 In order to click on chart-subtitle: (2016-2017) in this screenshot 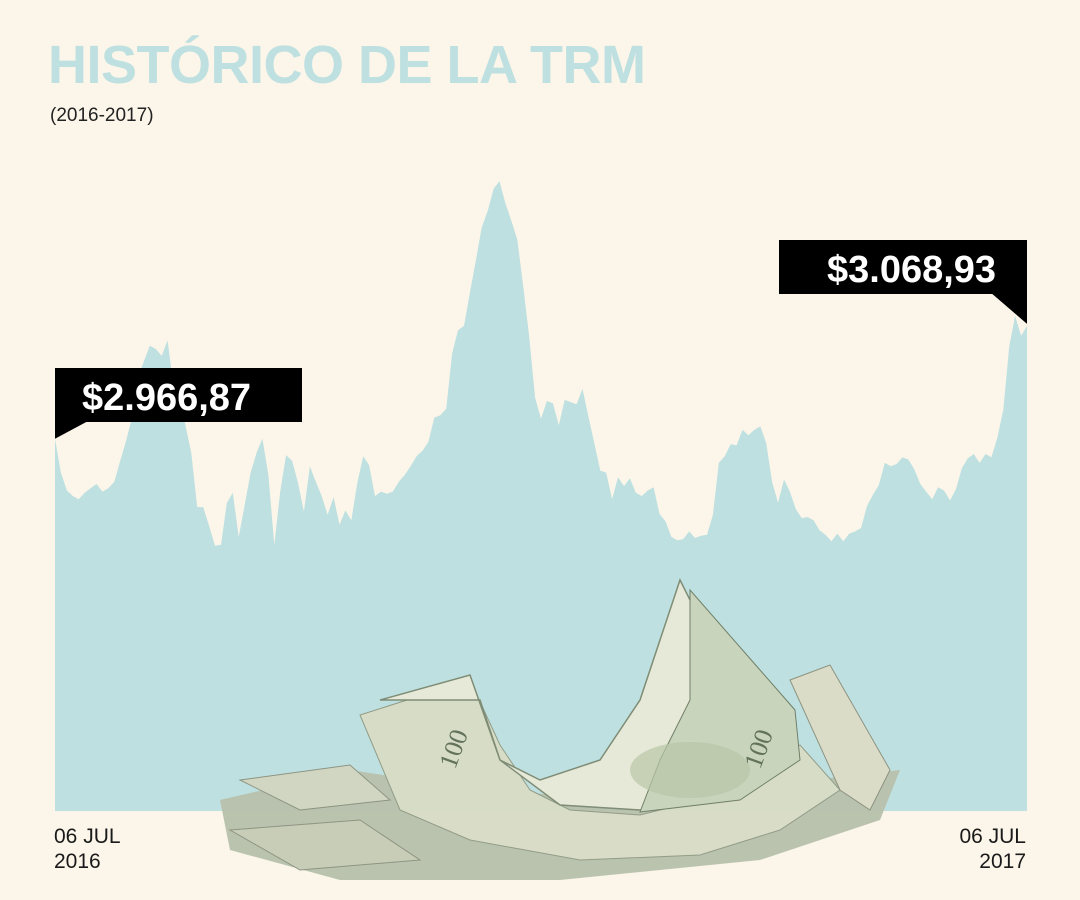, I will do `click(102, 115)`.